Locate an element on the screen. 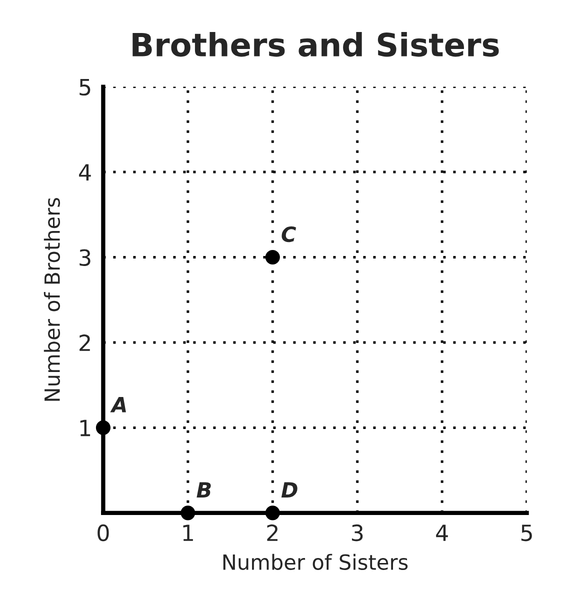  x-tick-label: 4 is located at coordinates (442, 532).